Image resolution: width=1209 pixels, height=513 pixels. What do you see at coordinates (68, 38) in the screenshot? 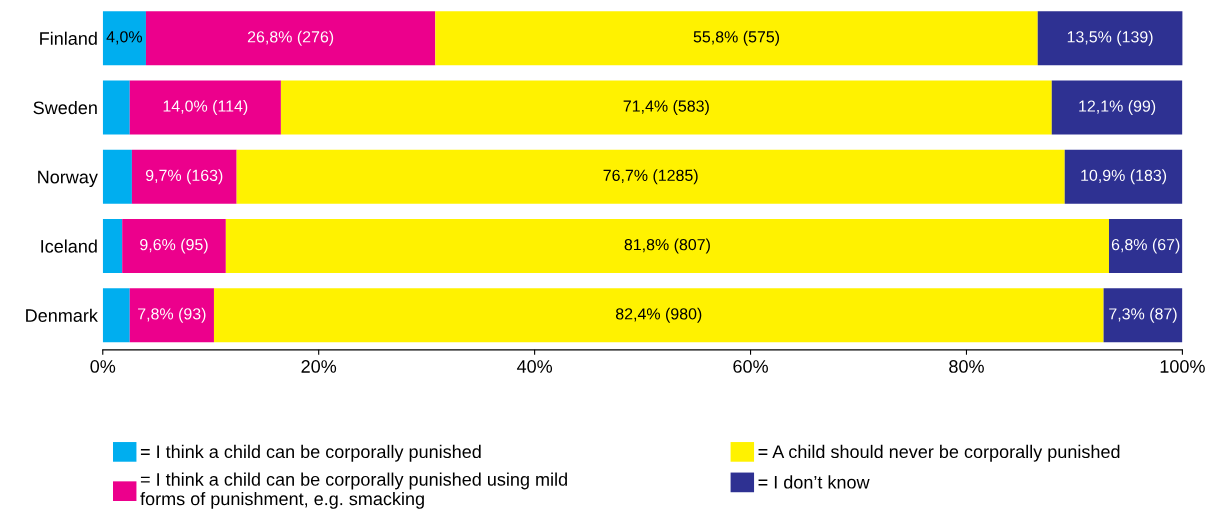
I see `y-tick-label: Finland` at bounding box center [68, 38].